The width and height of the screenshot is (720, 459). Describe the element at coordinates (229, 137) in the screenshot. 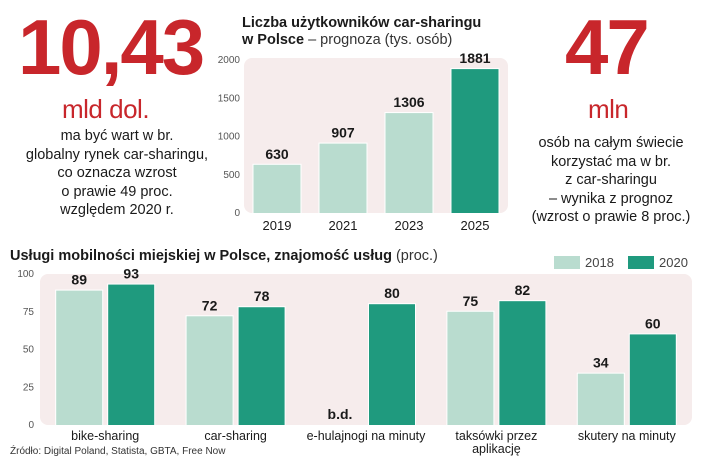

I see `y-tick-label: 1000` at that location.